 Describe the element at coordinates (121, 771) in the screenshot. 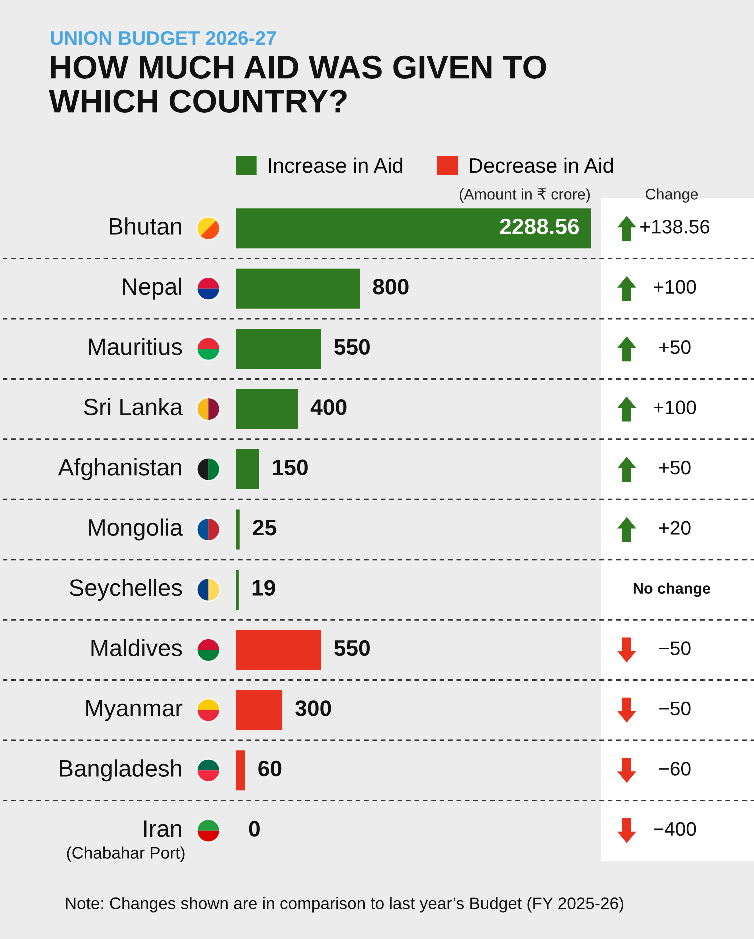

I see `y-tick-label: Bangladesh` at that location.